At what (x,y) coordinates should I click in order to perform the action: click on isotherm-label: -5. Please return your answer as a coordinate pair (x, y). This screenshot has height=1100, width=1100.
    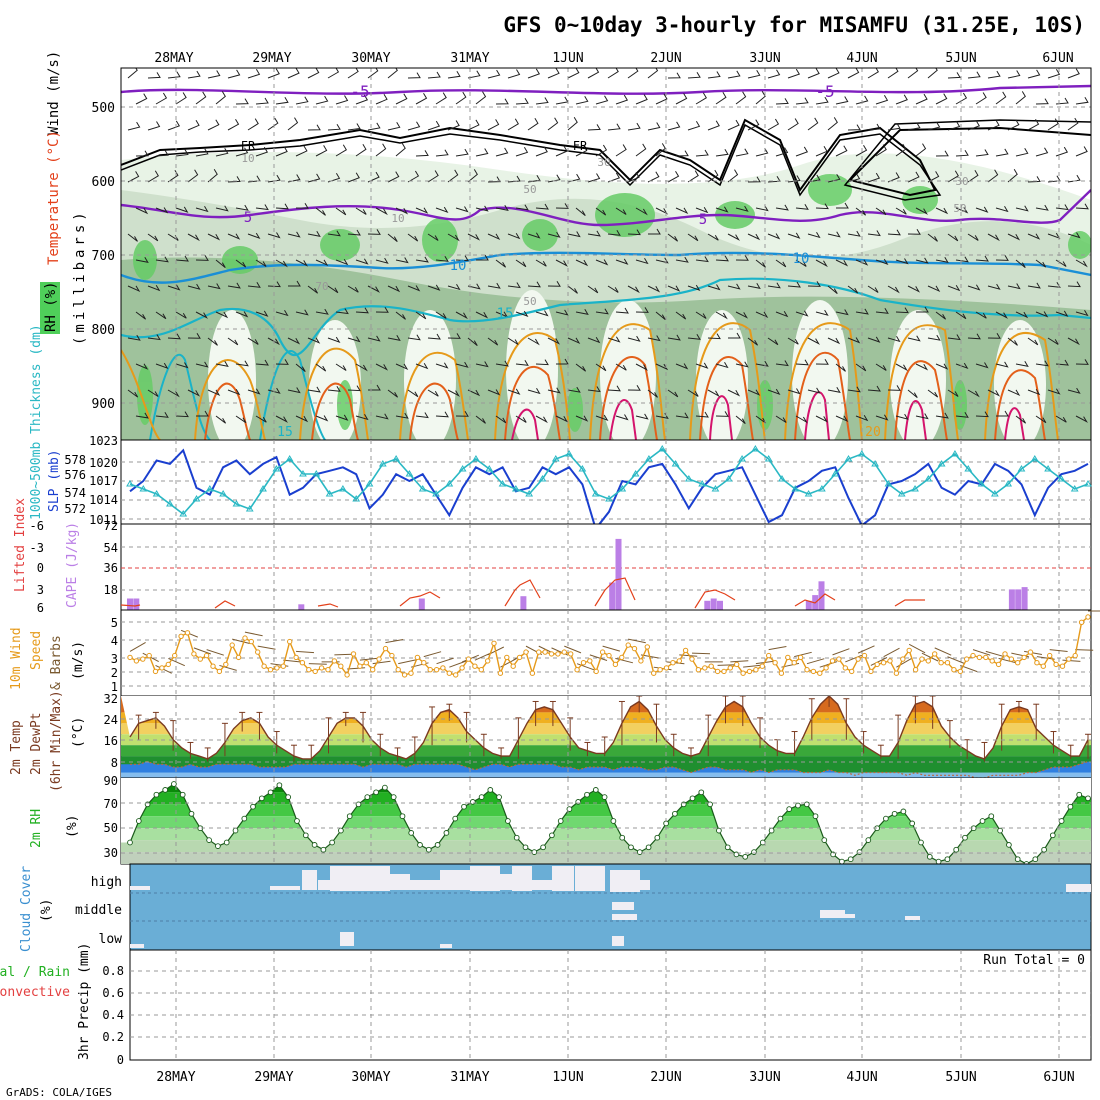
    Looking at the image, I should click on (824, 91).